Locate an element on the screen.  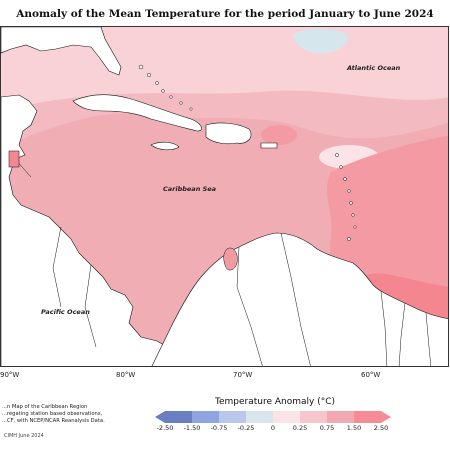
legend-tick-label: 2.50 is located at coordinates (381, 428).